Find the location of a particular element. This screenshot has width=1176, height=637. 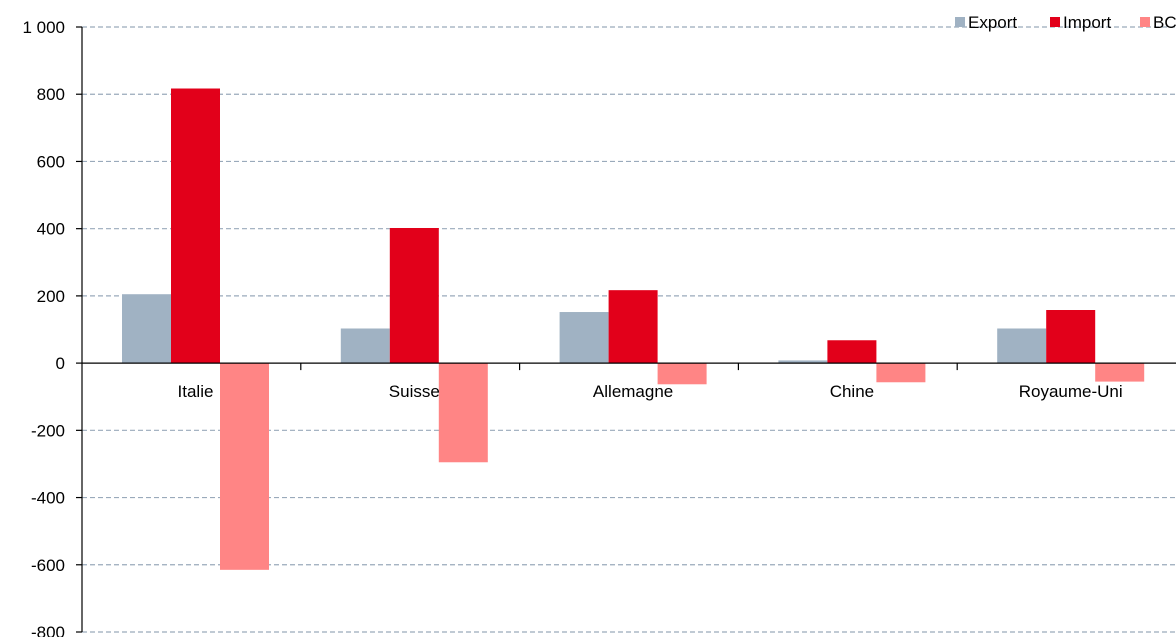

y-tick-label: 600 is located at coordinates (51, 161).